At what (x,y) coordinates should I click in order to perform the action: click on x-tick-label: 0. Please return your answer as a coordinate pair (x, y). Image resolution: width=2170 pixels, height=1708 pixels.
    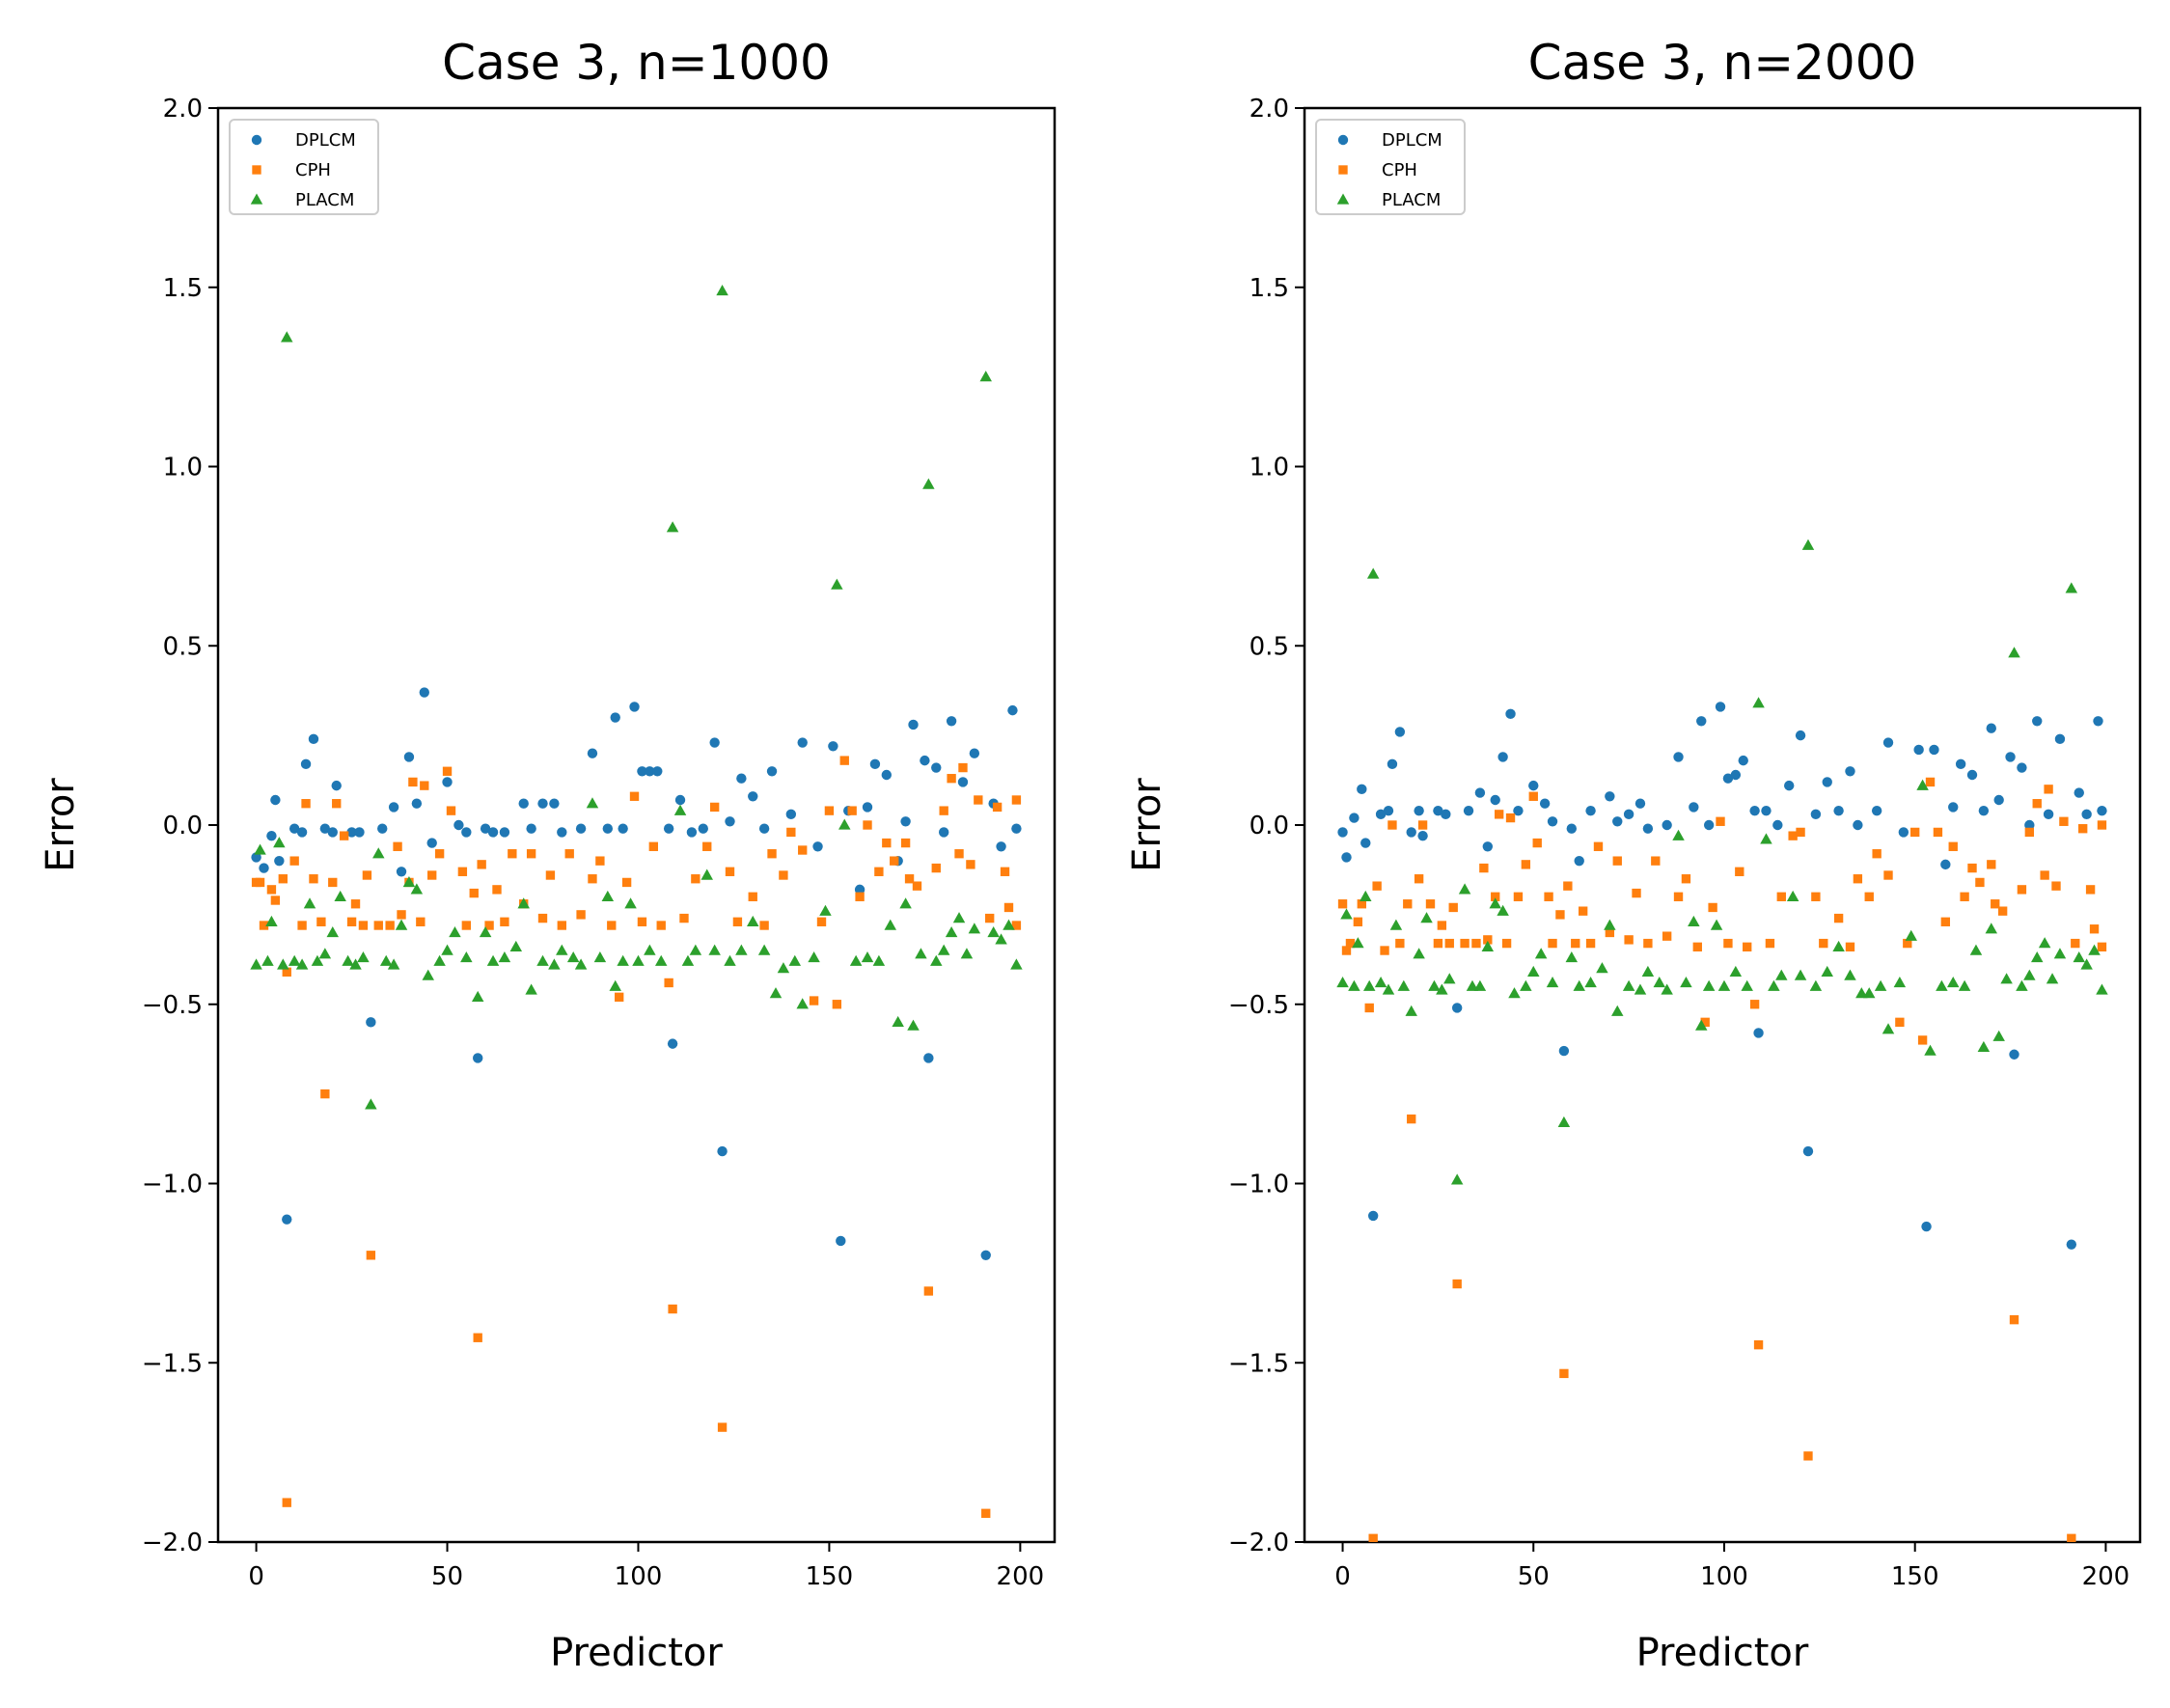
    Looking at the image, I should click on (256, 1576).